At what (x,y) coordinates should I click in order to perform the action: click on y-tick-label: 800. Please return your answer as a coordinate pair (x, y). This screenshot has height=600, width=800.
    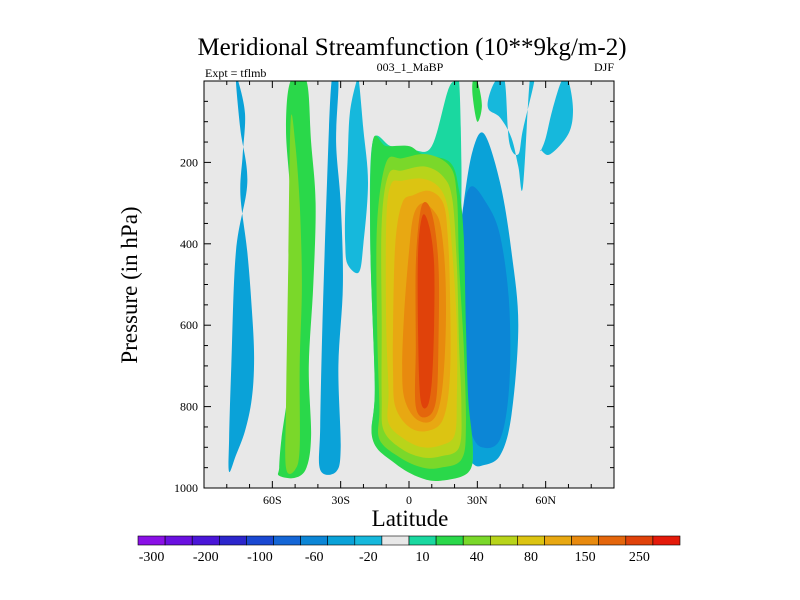
    Looking at the image, I should click on (189, 407).